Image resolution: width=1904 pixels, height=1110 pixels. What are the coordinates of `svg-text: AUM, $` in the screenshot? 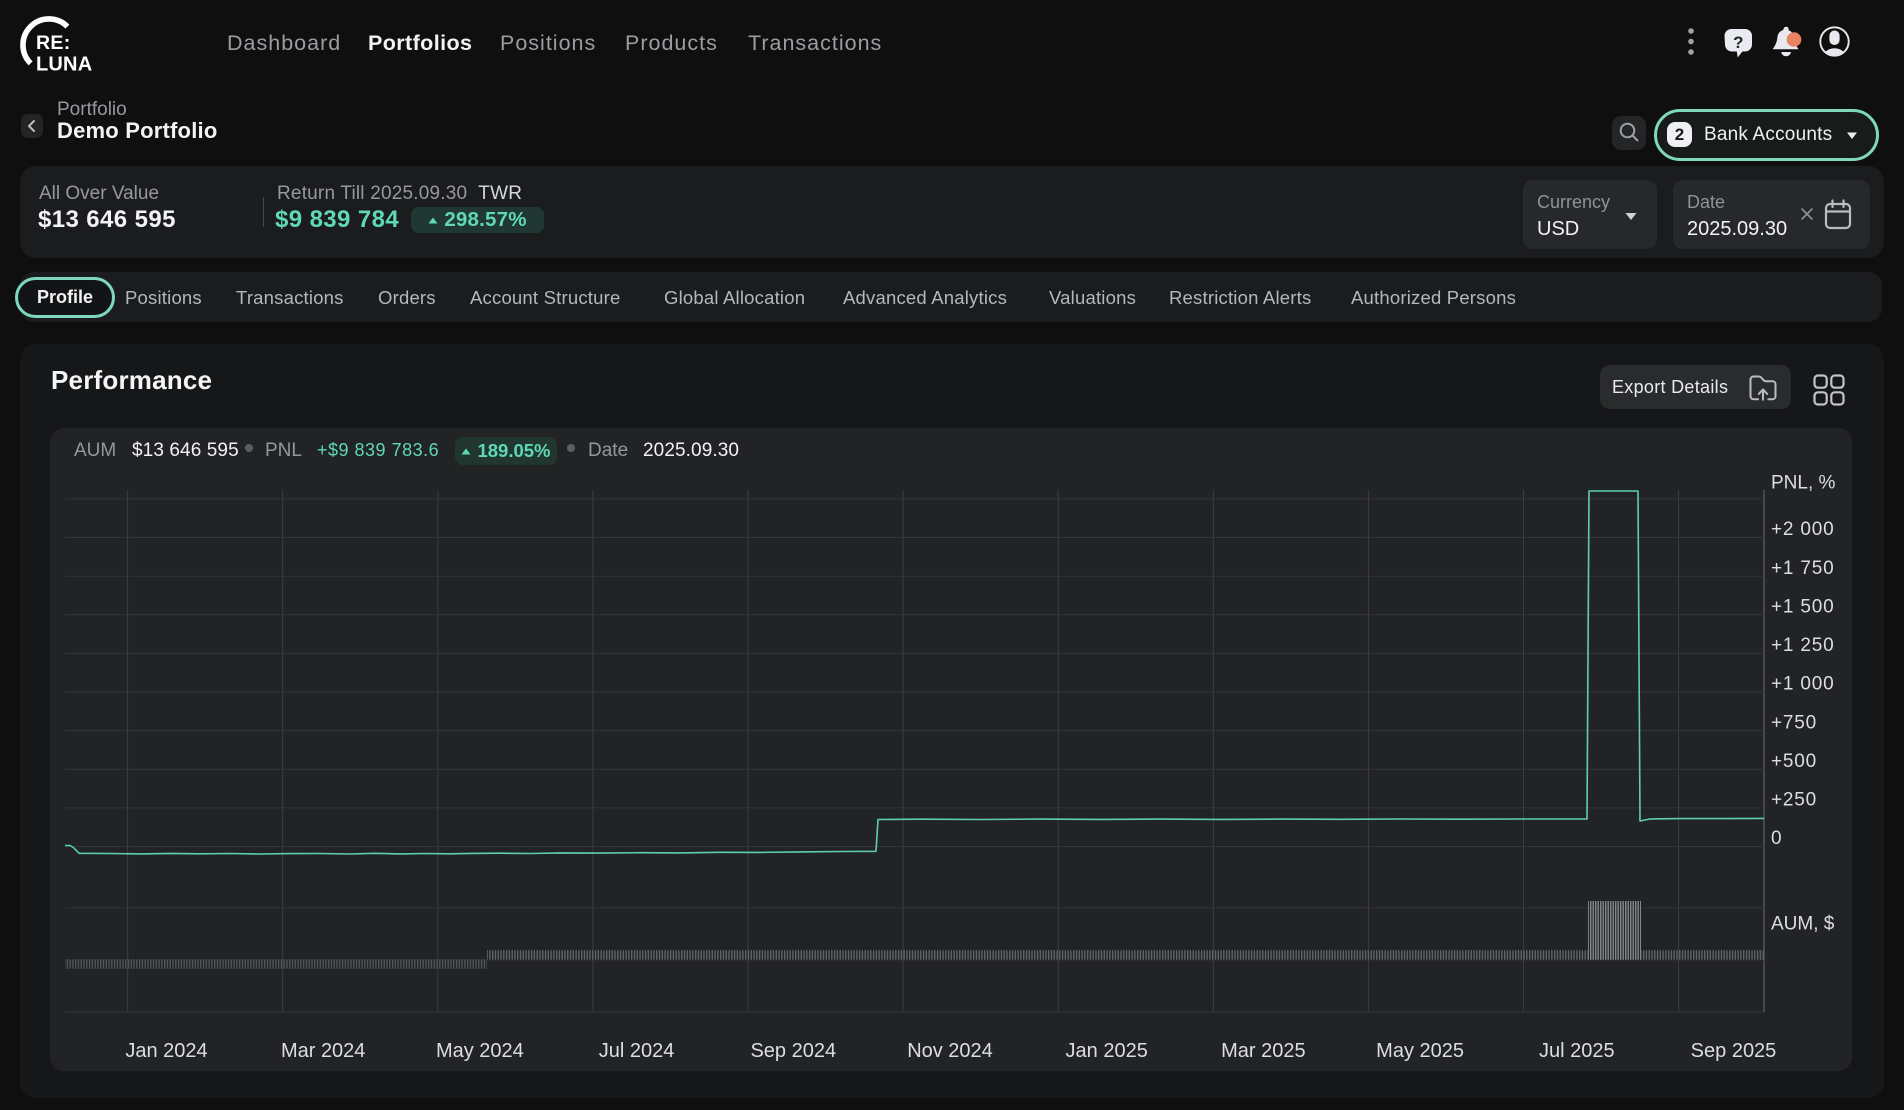 It's located at (1803, 924).